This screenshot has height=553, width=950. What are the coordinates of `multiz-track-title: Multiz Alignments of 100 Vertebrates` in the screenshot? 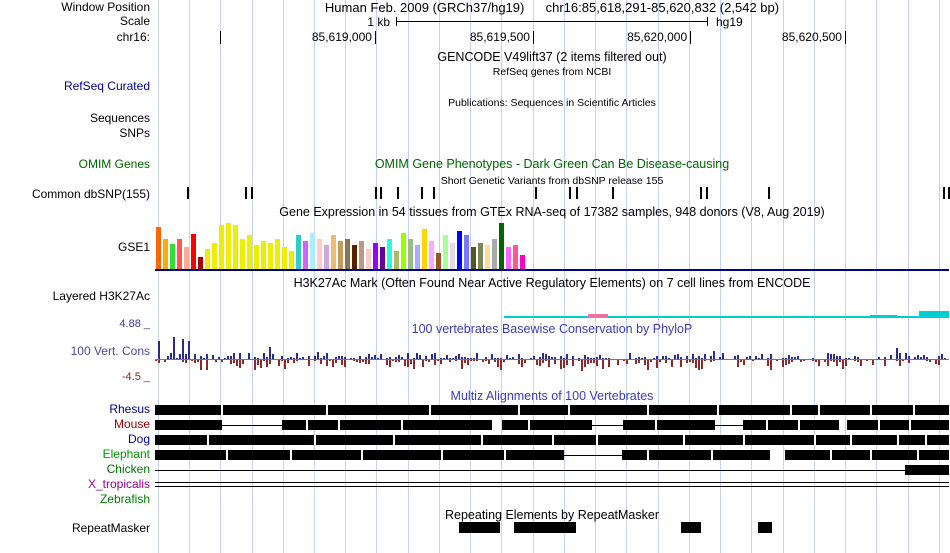 It's located at (552, 396).